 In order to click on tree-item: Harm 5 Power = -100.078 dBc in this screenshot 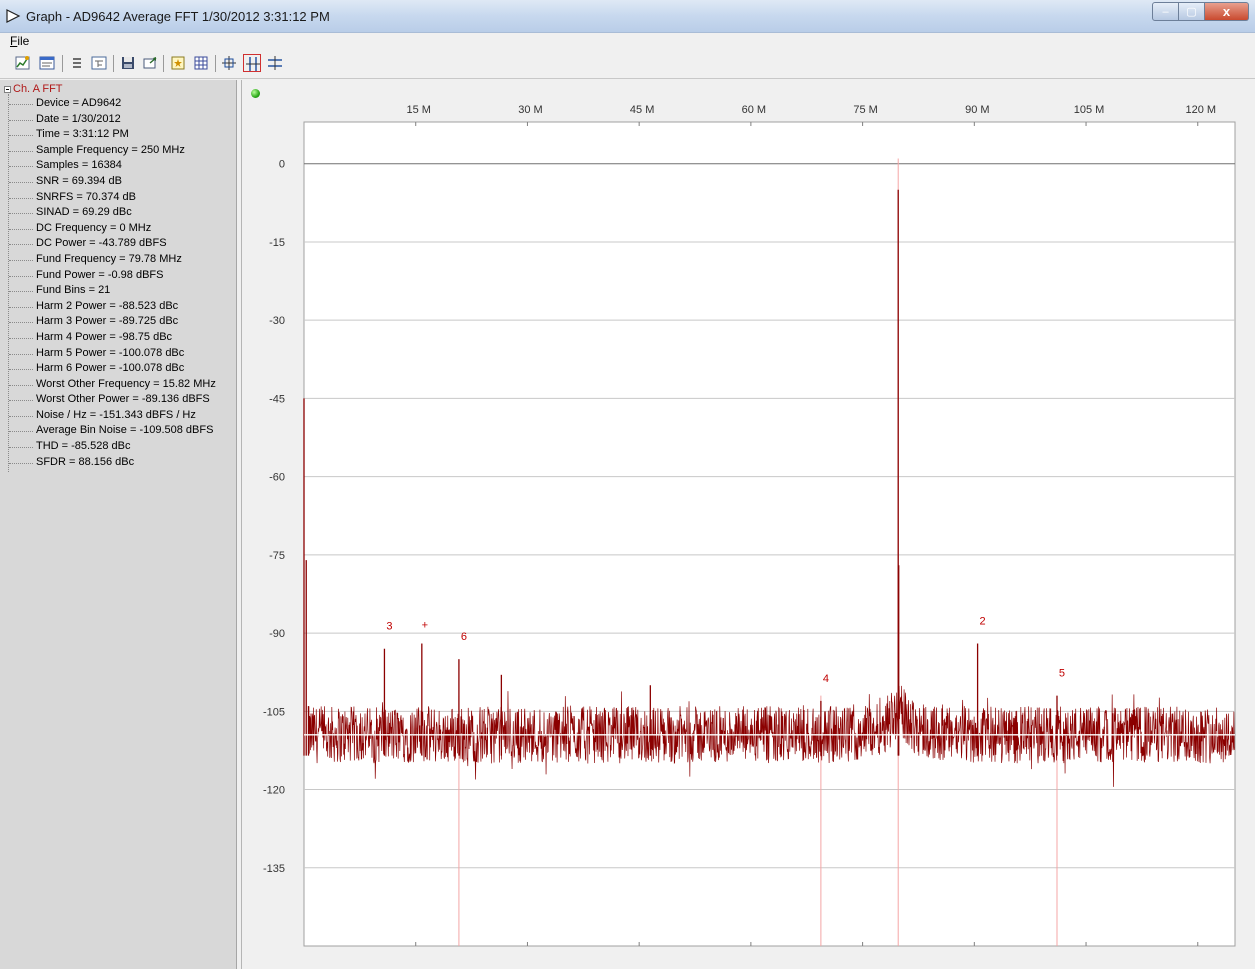, I will do `click(108, 354)`.